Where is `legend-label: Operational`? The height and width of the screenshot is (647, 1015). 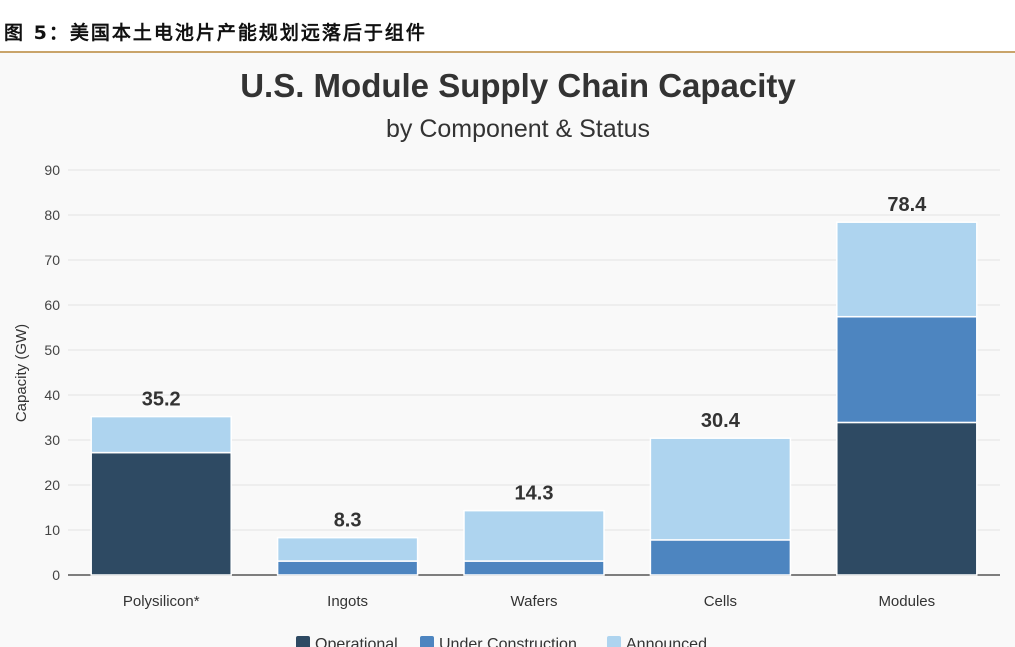
legend-label: Operational is located at coordinates (356, 641).